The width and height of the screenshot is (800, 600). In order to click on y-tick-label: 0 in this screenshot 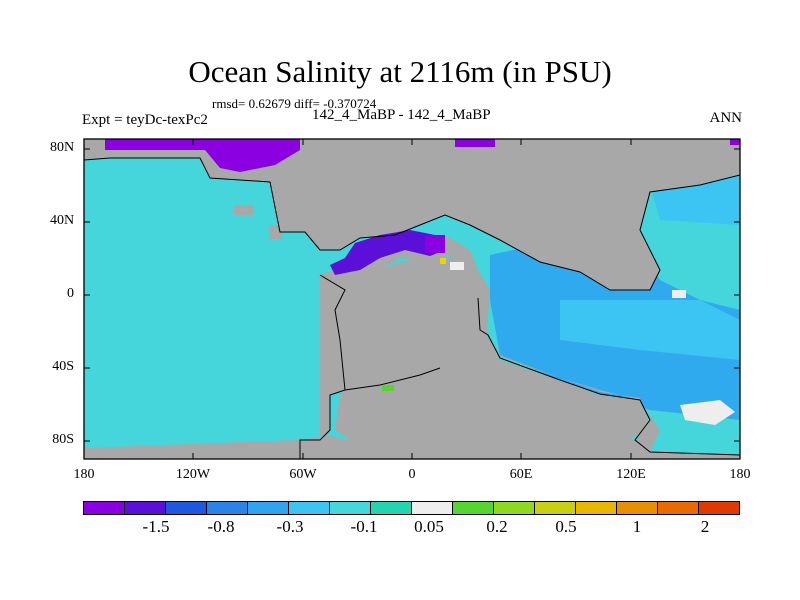, I will do `click(70, 293)`.